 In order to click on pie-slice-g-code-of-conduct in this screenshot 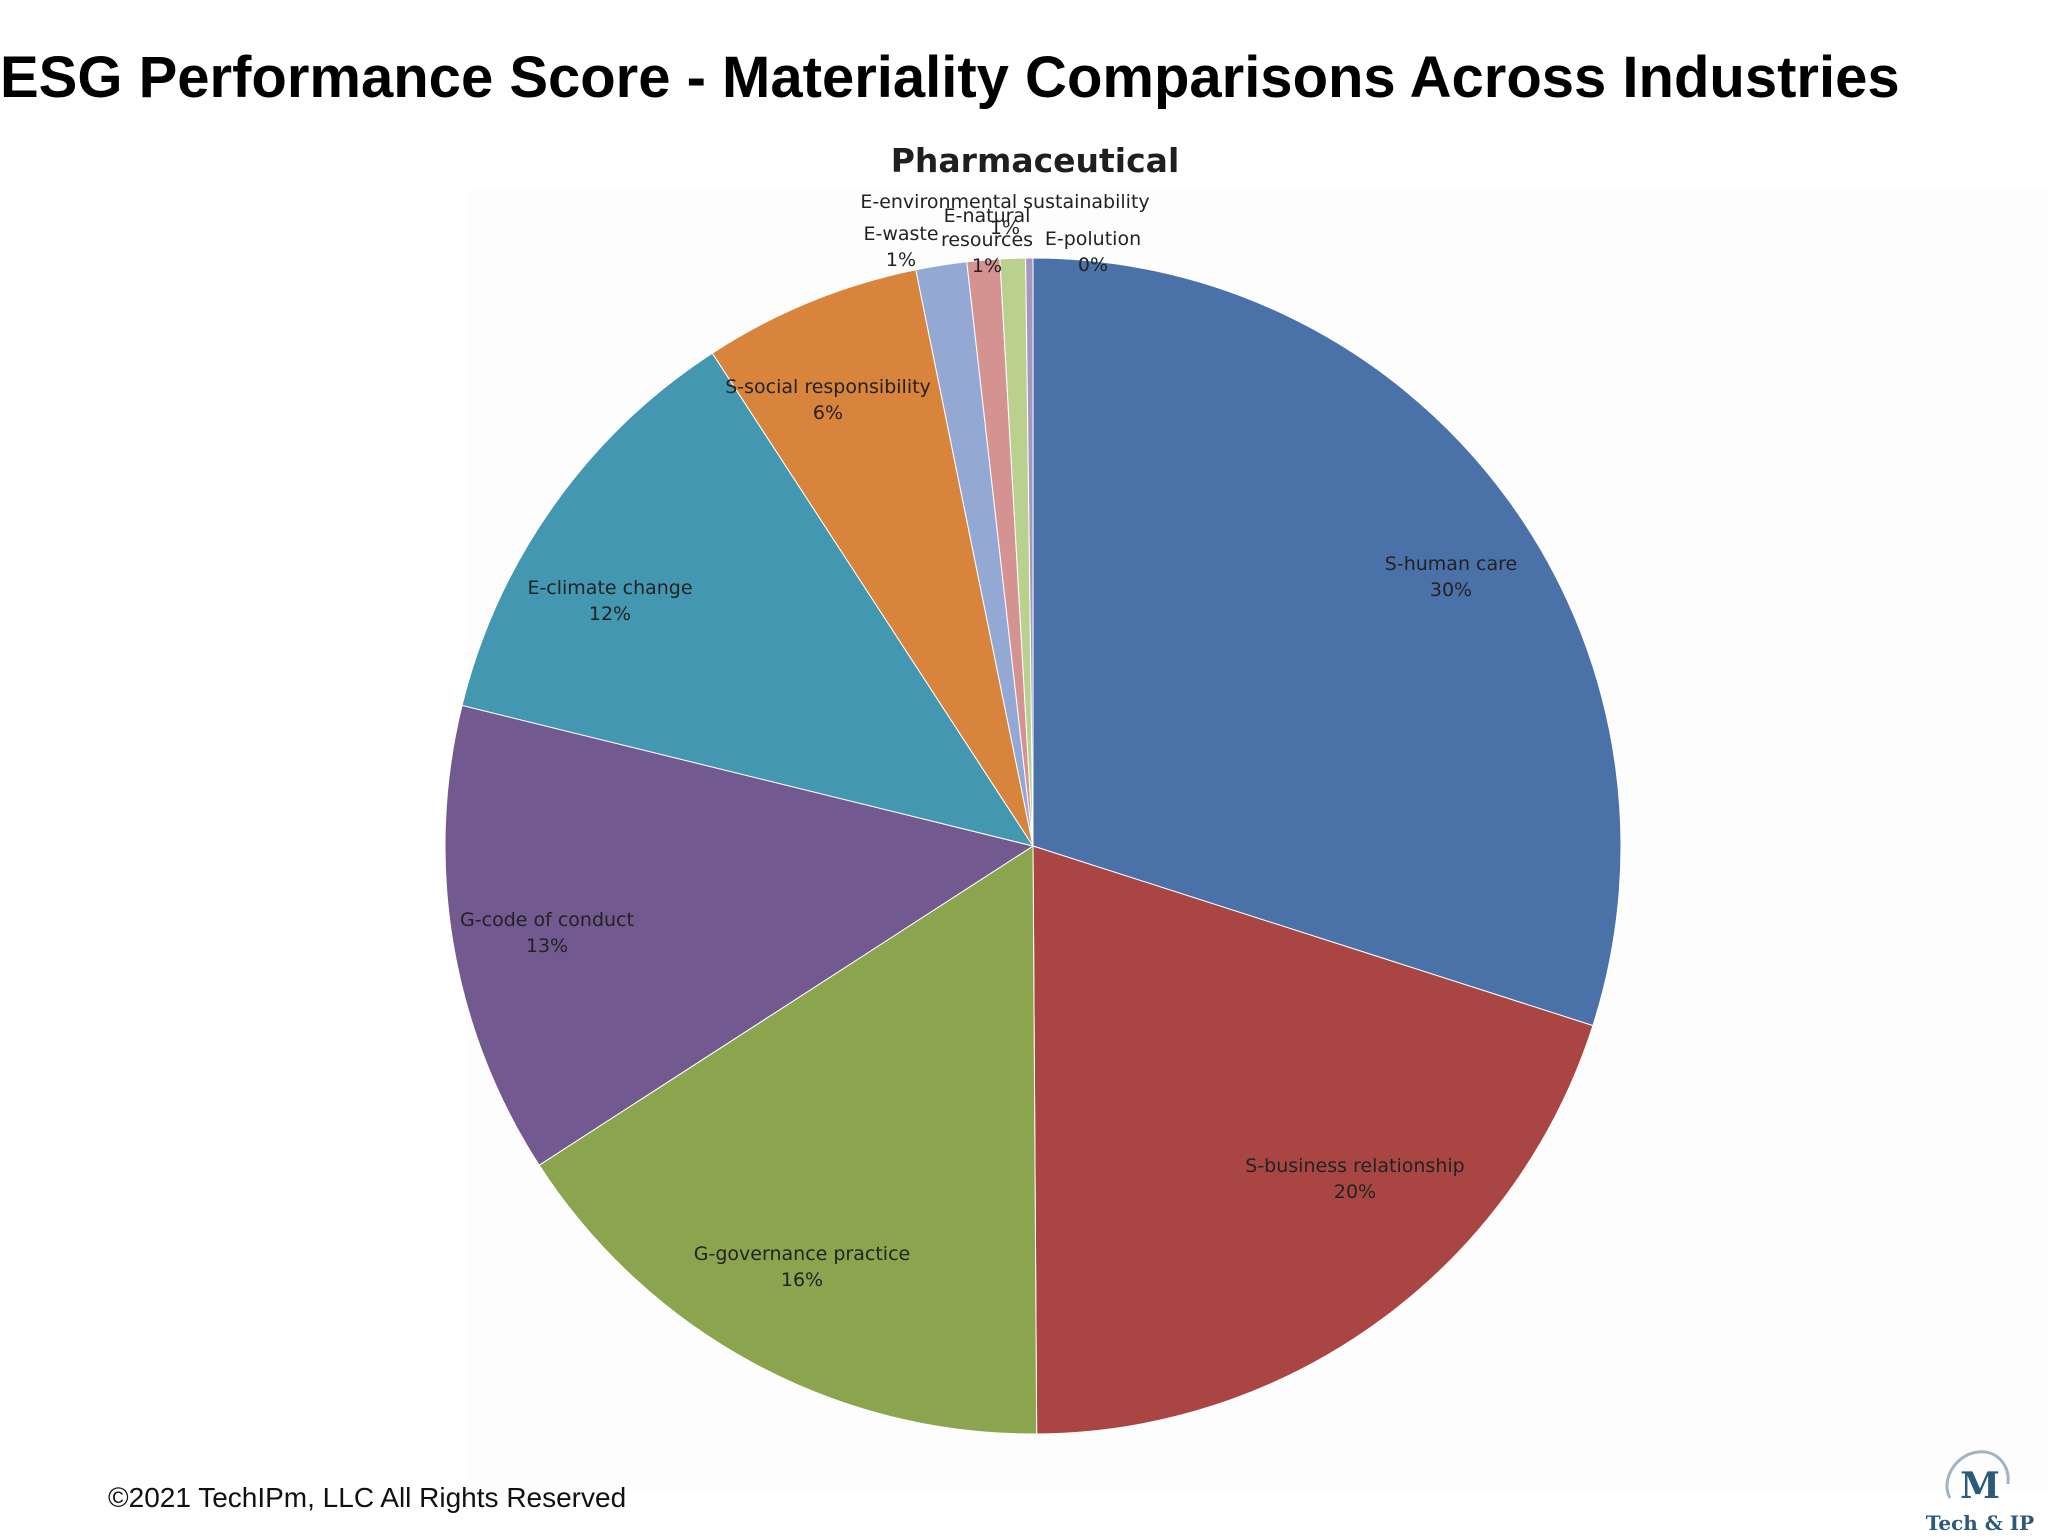, I will do `click(739, 935)`.